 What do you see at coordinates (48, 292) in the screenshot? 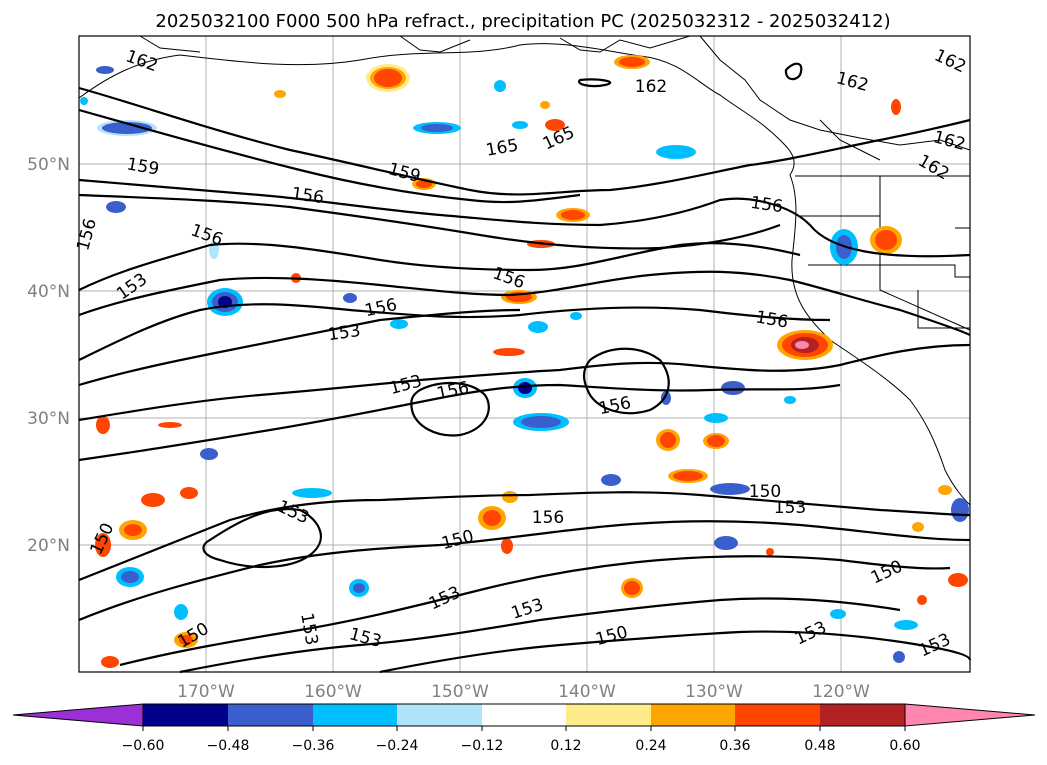
I see `lat-label: 40°N` at bounding box center [48, 292].